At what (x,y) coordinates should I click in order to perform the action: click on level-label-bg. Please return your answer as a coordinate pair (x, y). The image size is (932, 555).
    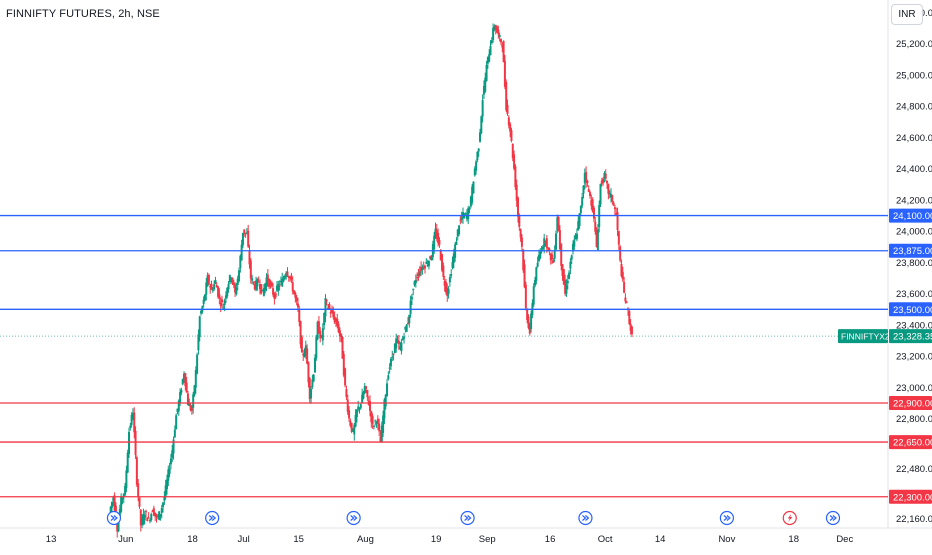
    Looking at the image, I should click on (910, 403).